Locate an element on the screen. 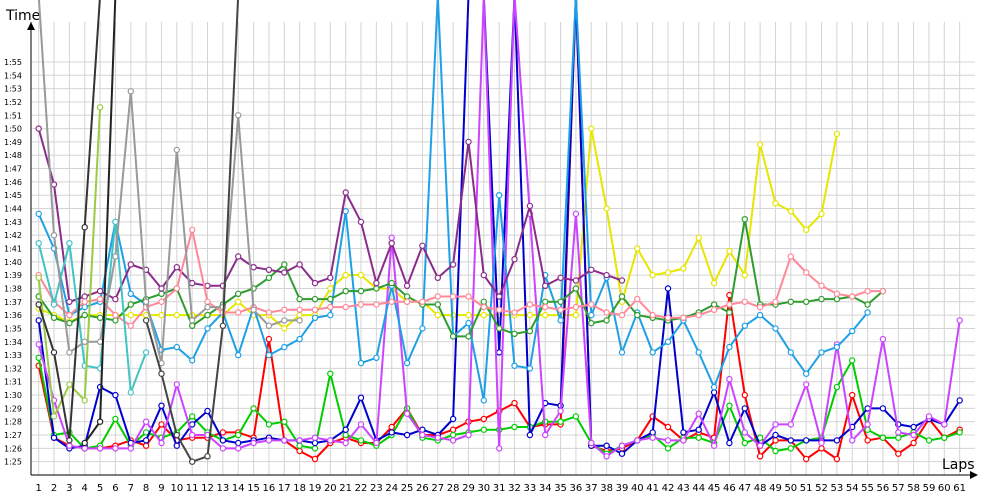 The height and width of the screenshot is (504, 1000). y-tick-label: 1:49 is located at coordinates (13, 142).